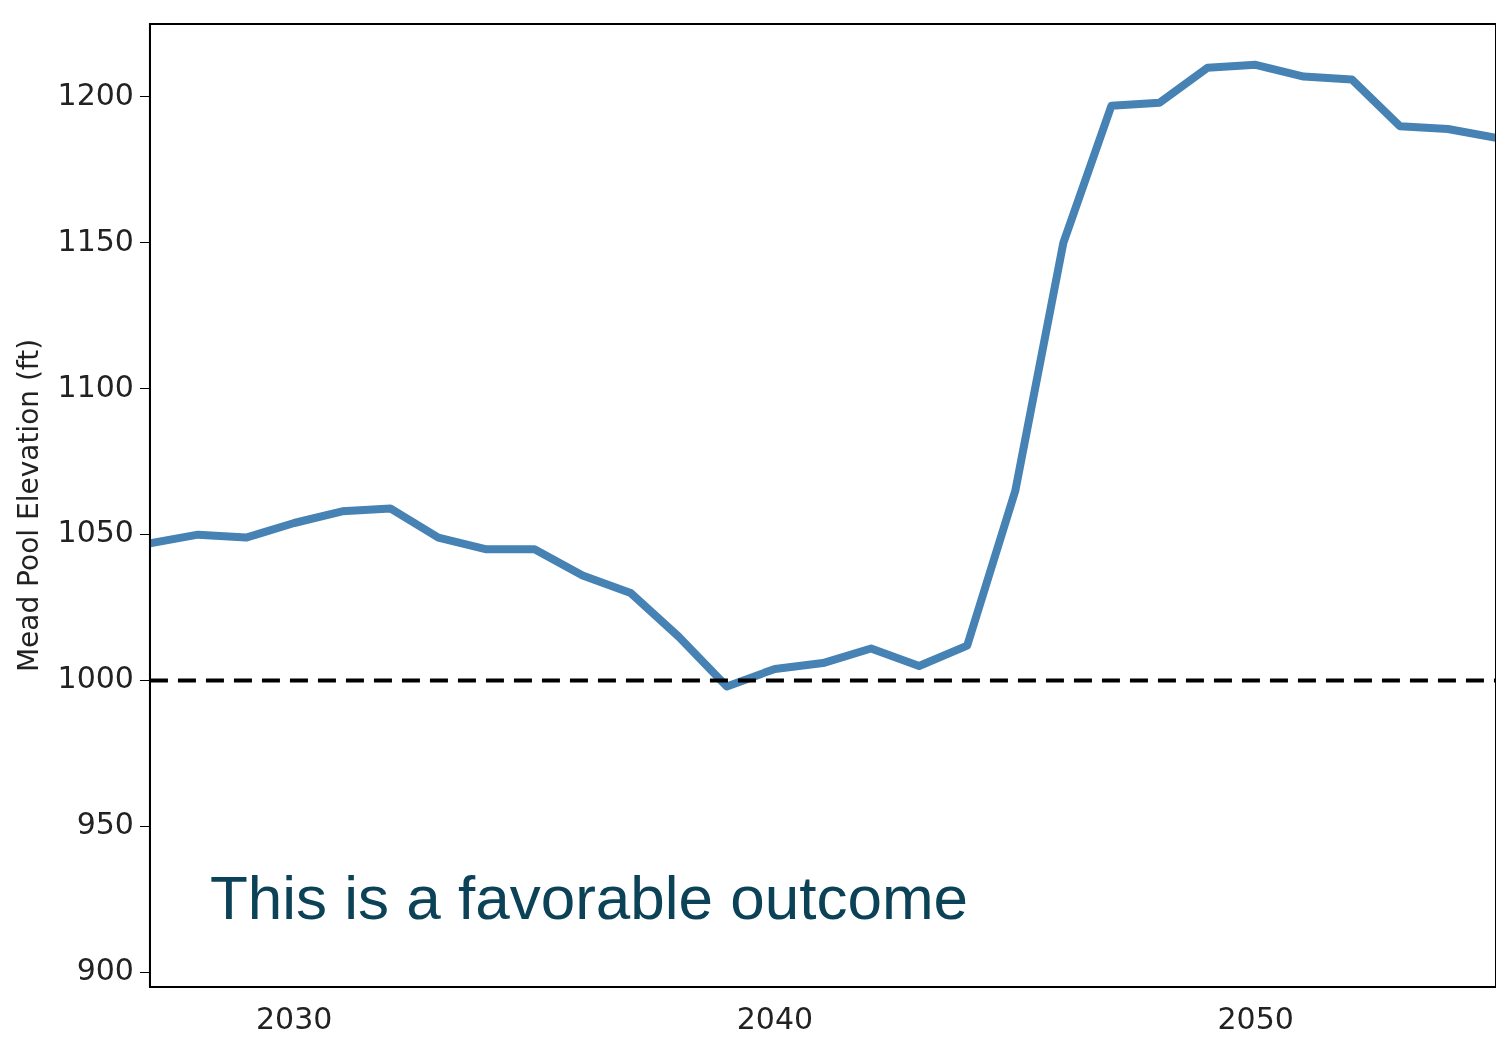 The height and width of the screenshot is (1045, 1496). What do you see at coordinates (95, 240) in the screenshot?
I see `y-tick-label: 1150` at bounding box center [95, 240].